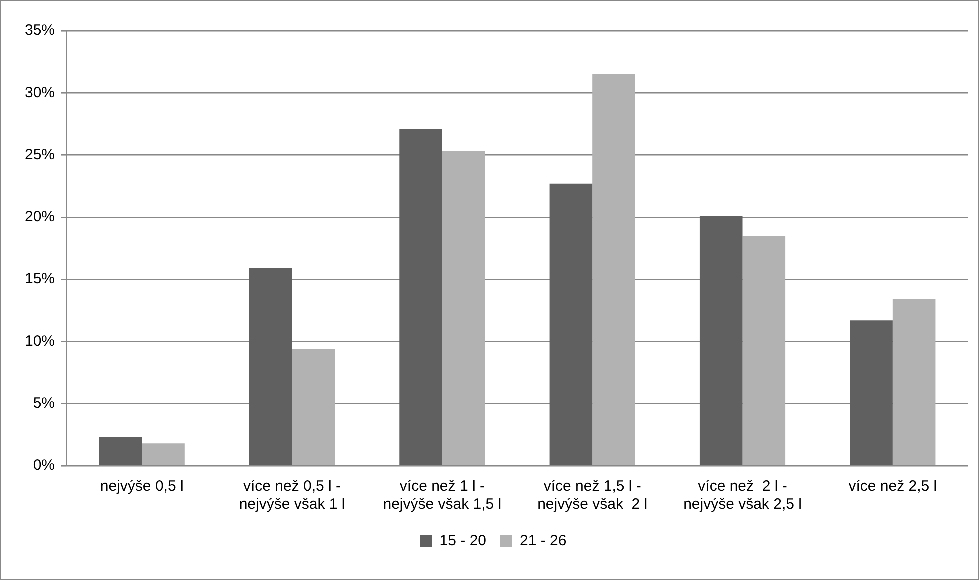  Describe the element at coordinates (40, 31) in the screenshot. I see `y-tick-label: 35%` at that location.